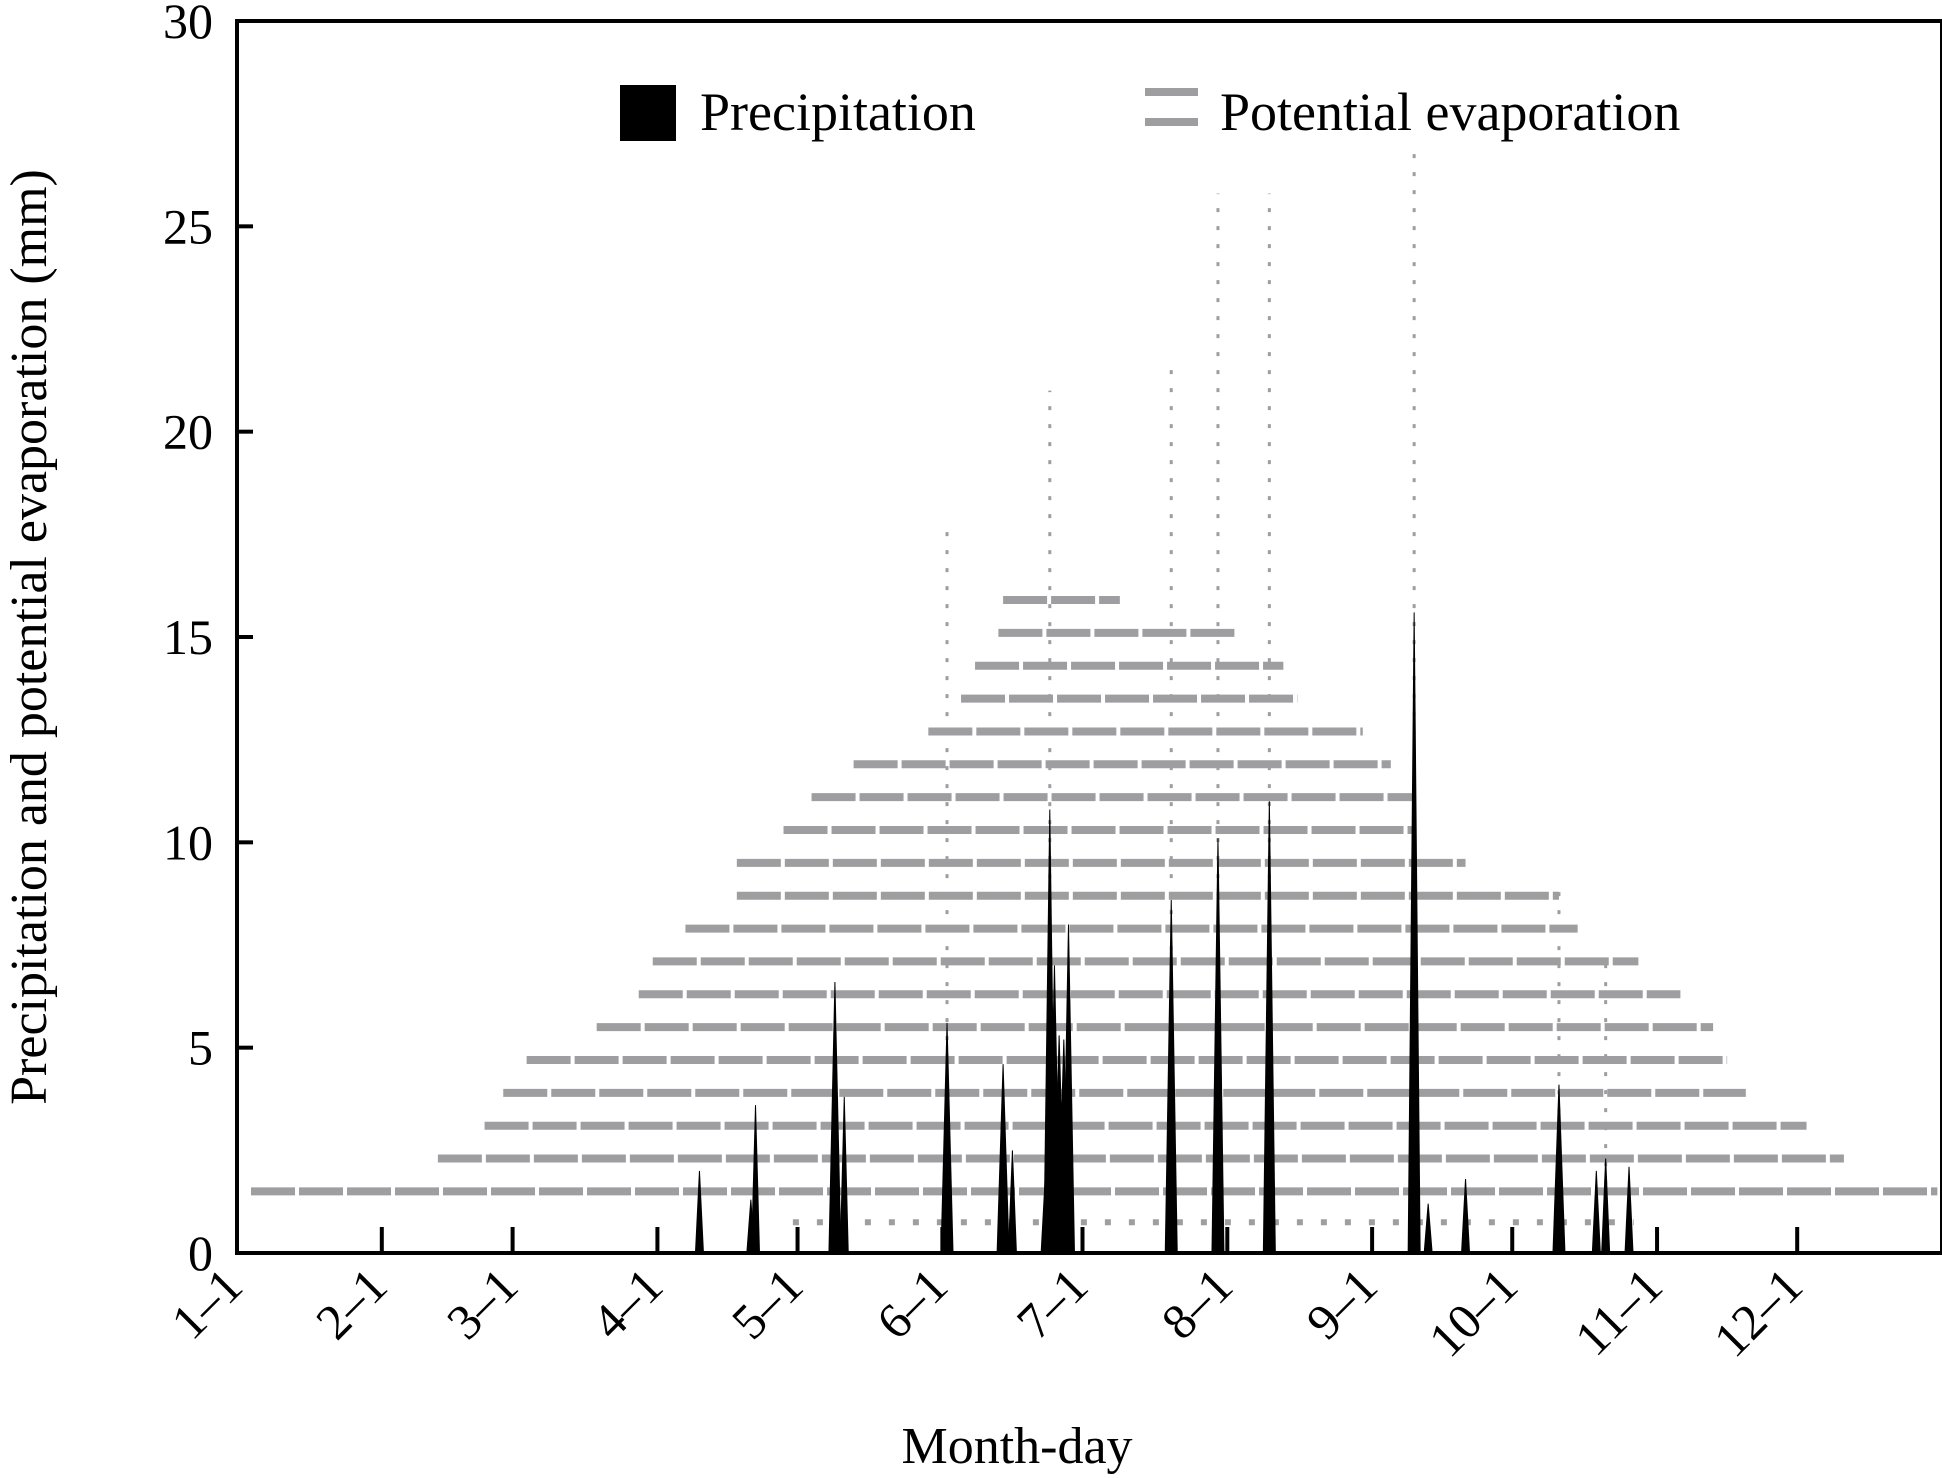 The image size is (1942, 1478). I want to click on x-tick-label: 1–1, so click(206, 1303).